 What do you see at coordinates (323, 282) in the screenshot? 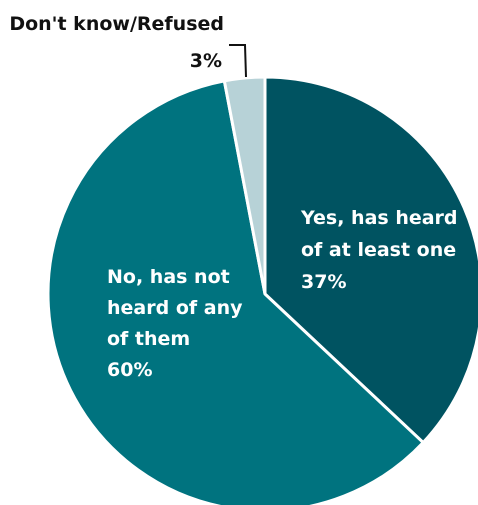
I see `slice-value-label: 37%` at bounding box center [323, 282].